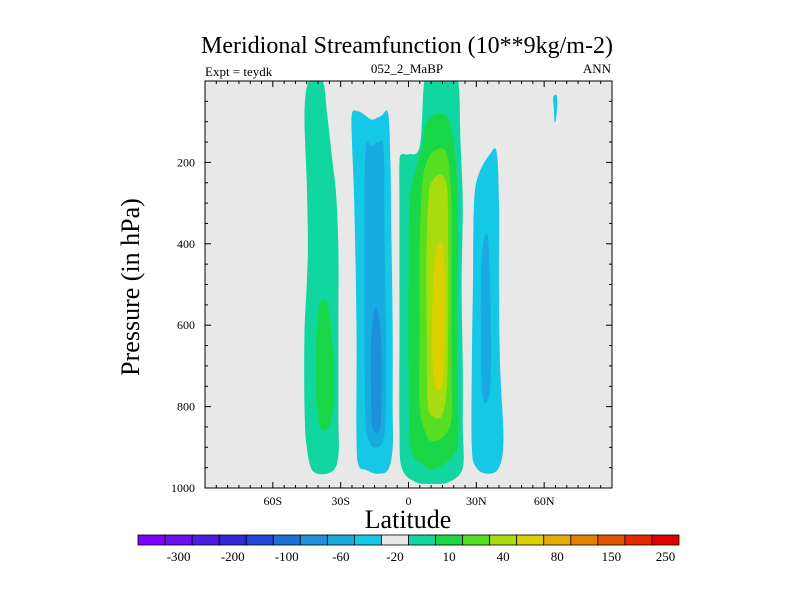  I want to click on colorbar, so click(408, 540).